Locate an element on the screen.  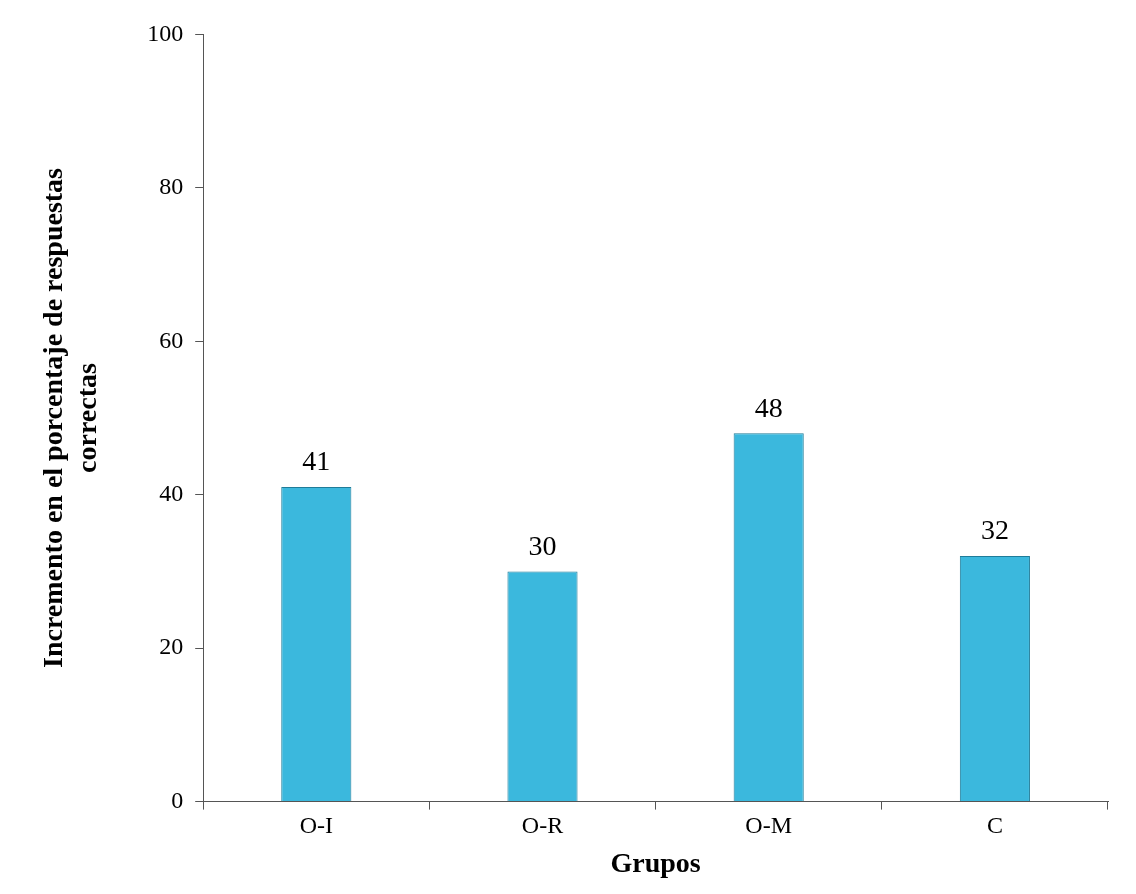
y-tick-label: 20 is located at coordinates (171, 646).